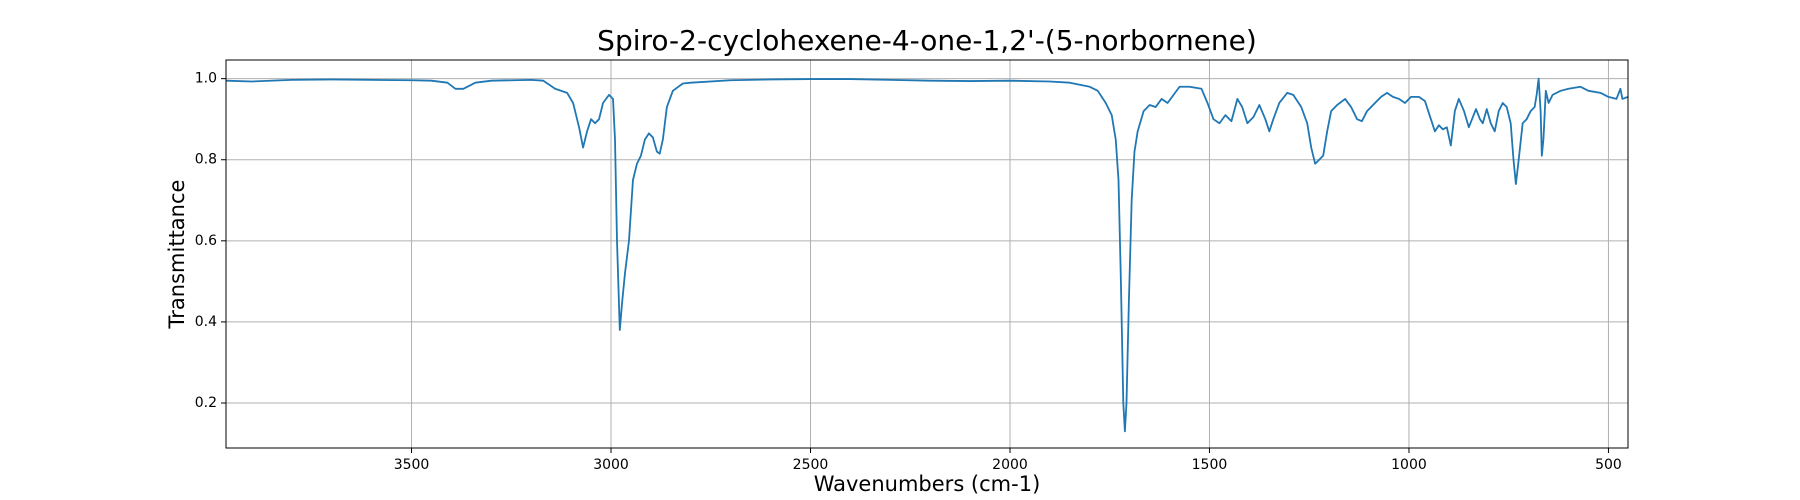 Image resolution: width=1800 pixels, height=500 pixels. I want to click on y-tick-label: 1.0, so click(206, 79).